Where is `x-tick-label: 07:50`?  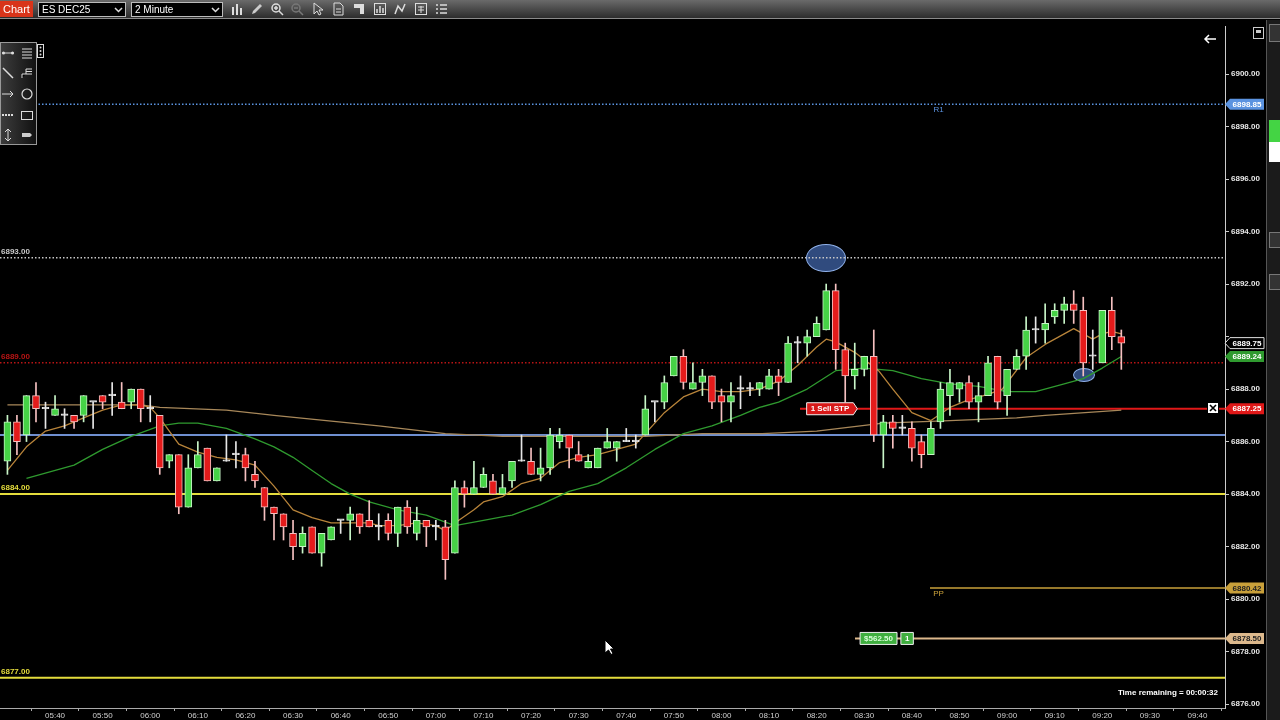
x-tick-label: 07:50 is located at coordinates (674, 715).